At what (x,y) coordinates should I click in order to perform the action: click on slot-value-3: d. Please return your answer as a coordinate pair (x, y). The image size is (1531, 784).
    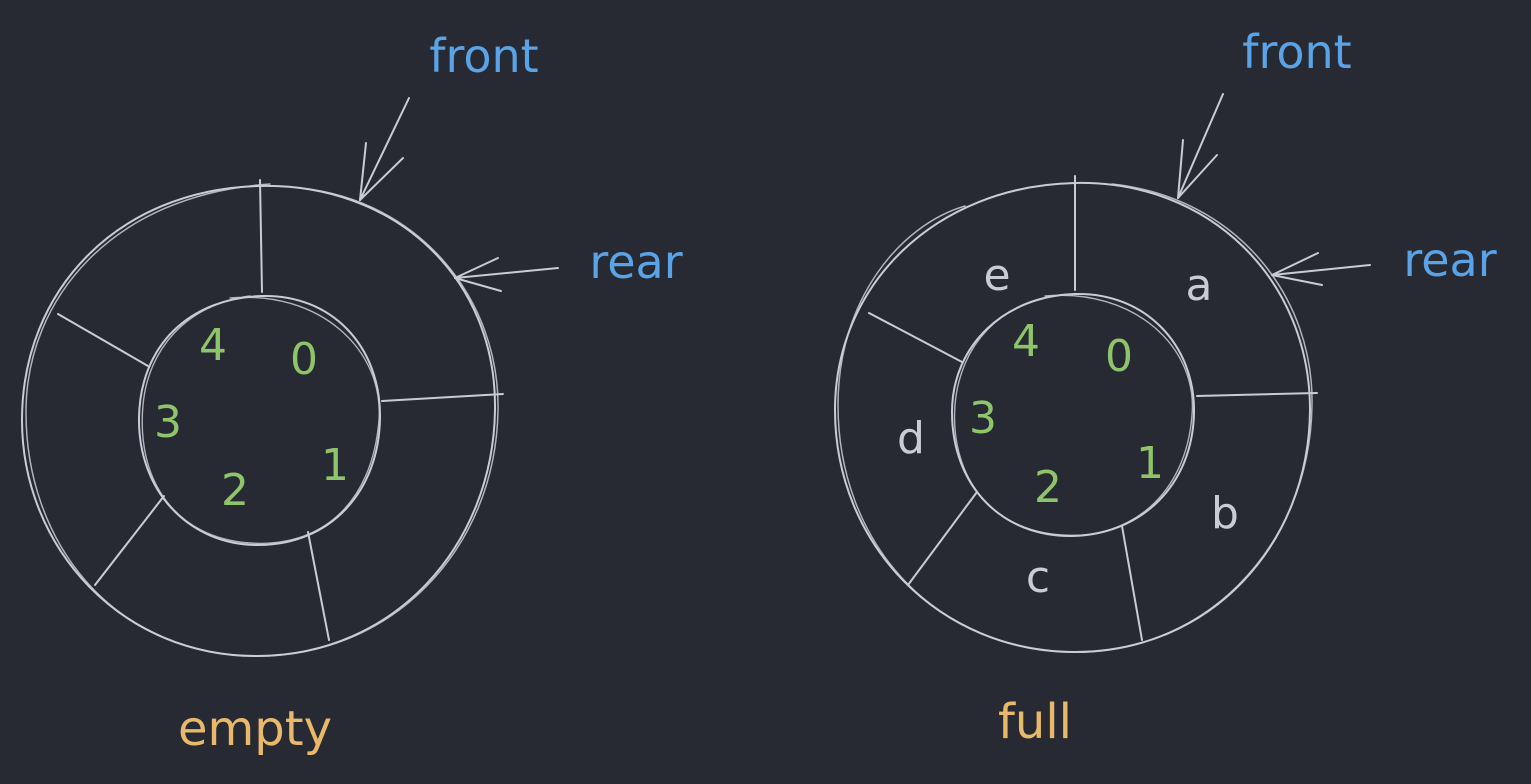
    Looking at the image, I should click on (911, 438).